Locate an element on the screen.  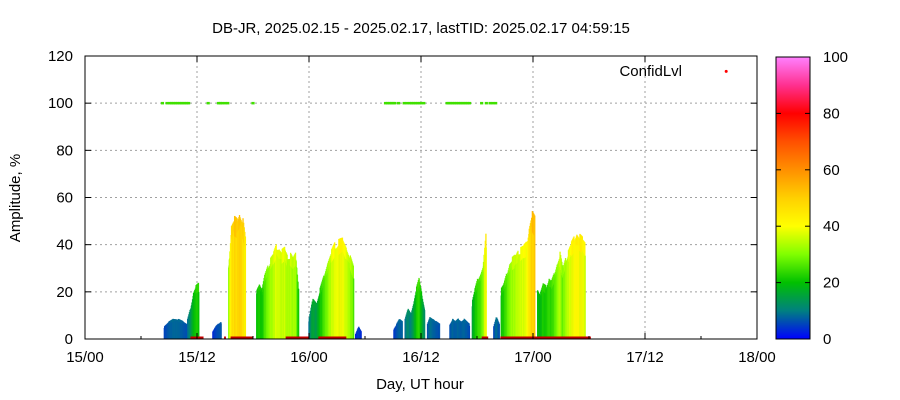
y-tick-label: 120 is located at coordinates (60, 56).